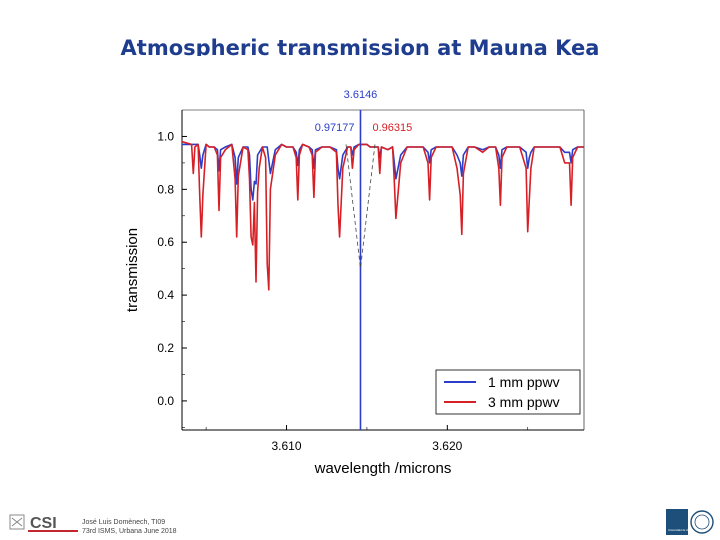 Image resolution: width=720 pixels, height=540 pixels. I want to click on y-tick-label: 0.0, so click(165, 401).